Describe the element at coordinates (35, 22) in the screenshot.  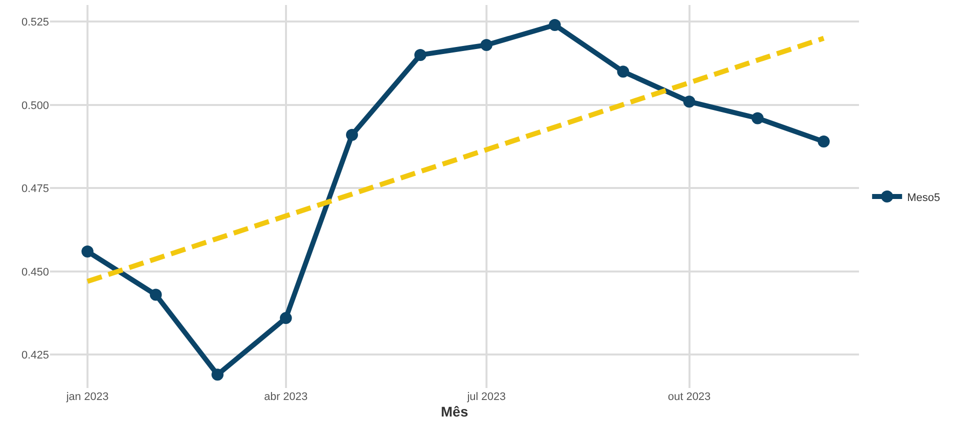
I see `y-tick-label: 0.525` at that location.